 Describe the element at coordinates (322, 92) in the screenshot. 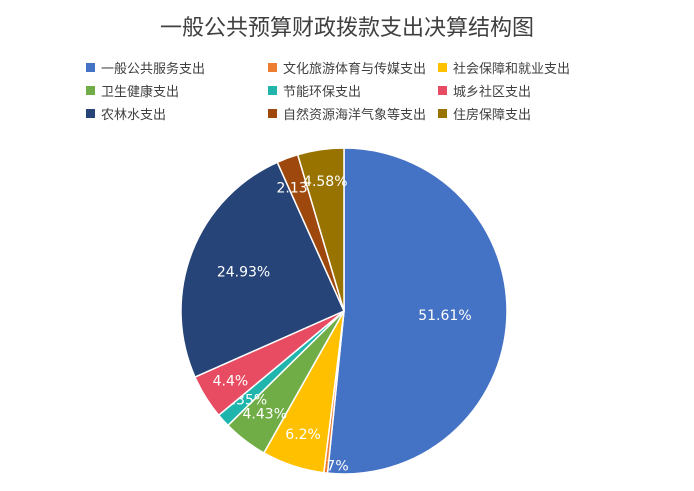

I see `legend-label: 节能环保支出` at that location.